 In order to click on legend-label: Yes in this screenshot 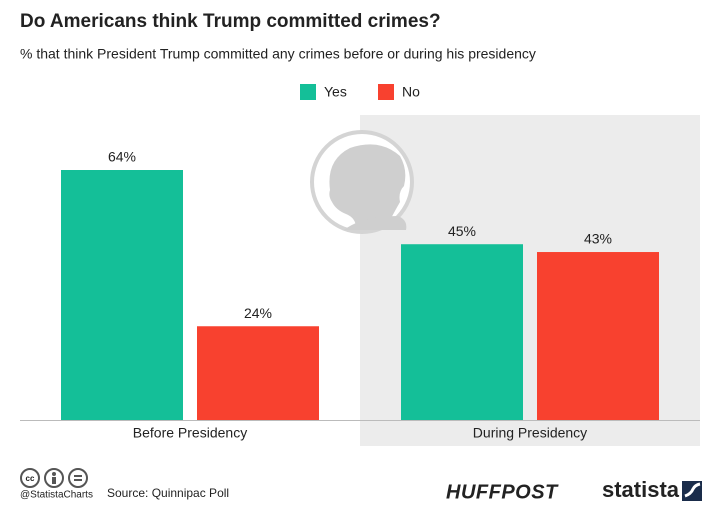, I will do `click(335, 92)`.